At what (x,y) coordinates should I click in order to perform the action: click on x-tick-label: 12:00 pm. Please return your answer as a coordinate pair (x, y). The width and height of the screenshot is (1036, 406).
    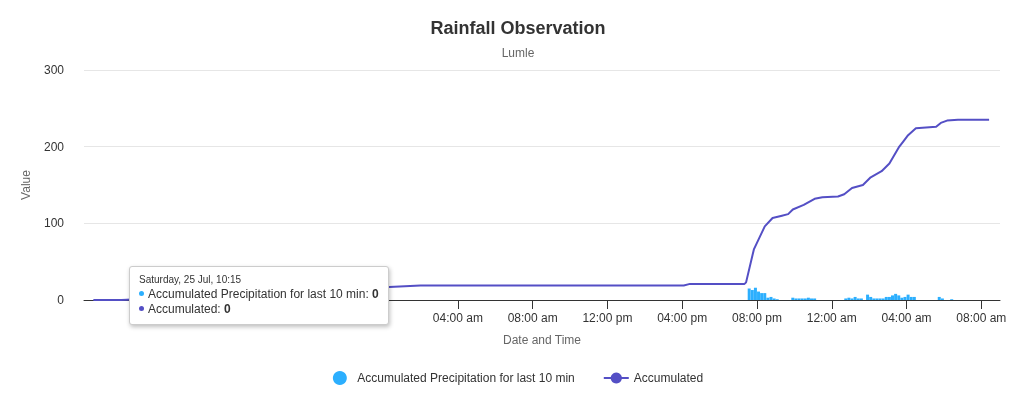
    Looking at the image, I should click on (607, 318).